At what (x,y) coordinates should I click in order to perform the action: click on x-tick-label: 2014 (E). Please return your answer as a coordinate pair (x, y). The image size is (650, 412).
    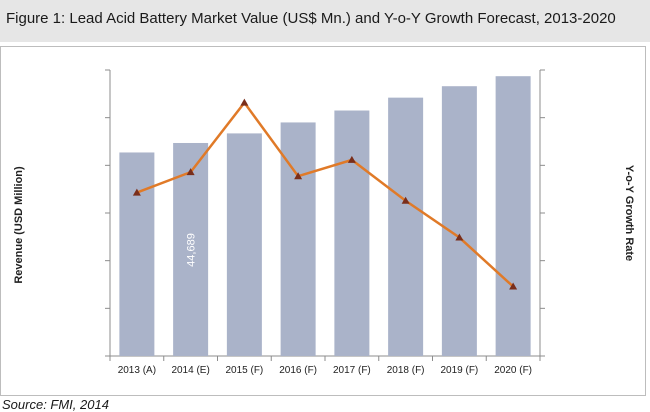
    Looking at the image, I should click on (190, 370).